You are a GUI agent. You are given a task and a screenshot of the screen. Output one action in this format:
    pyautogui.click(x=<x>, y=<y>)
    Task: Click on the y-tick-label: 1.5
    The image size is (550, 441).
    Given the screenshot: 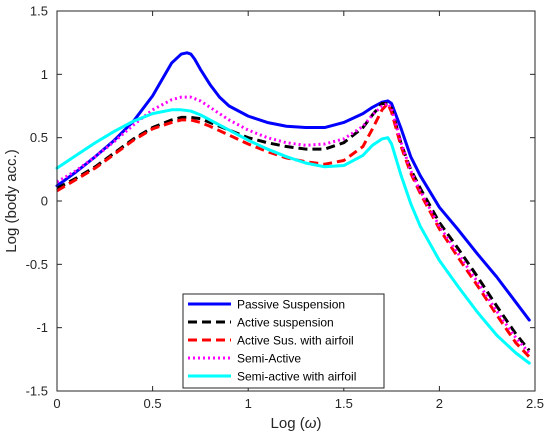 What is the action you would take?
    pyautogui.click(x=39, y=11)
    